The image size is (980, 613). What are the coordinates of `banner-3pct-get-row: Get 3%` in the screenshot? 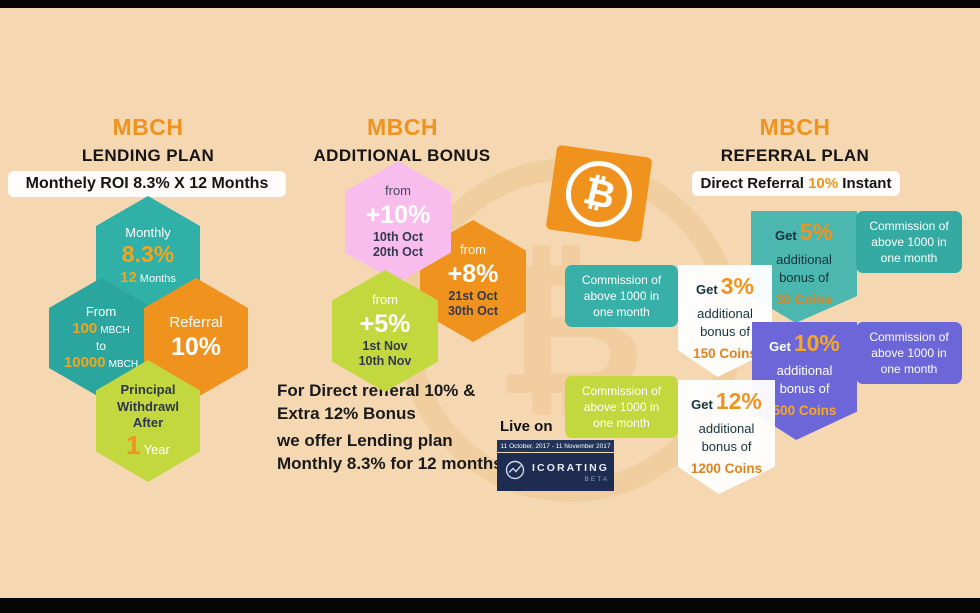 It's located at (725, 286).